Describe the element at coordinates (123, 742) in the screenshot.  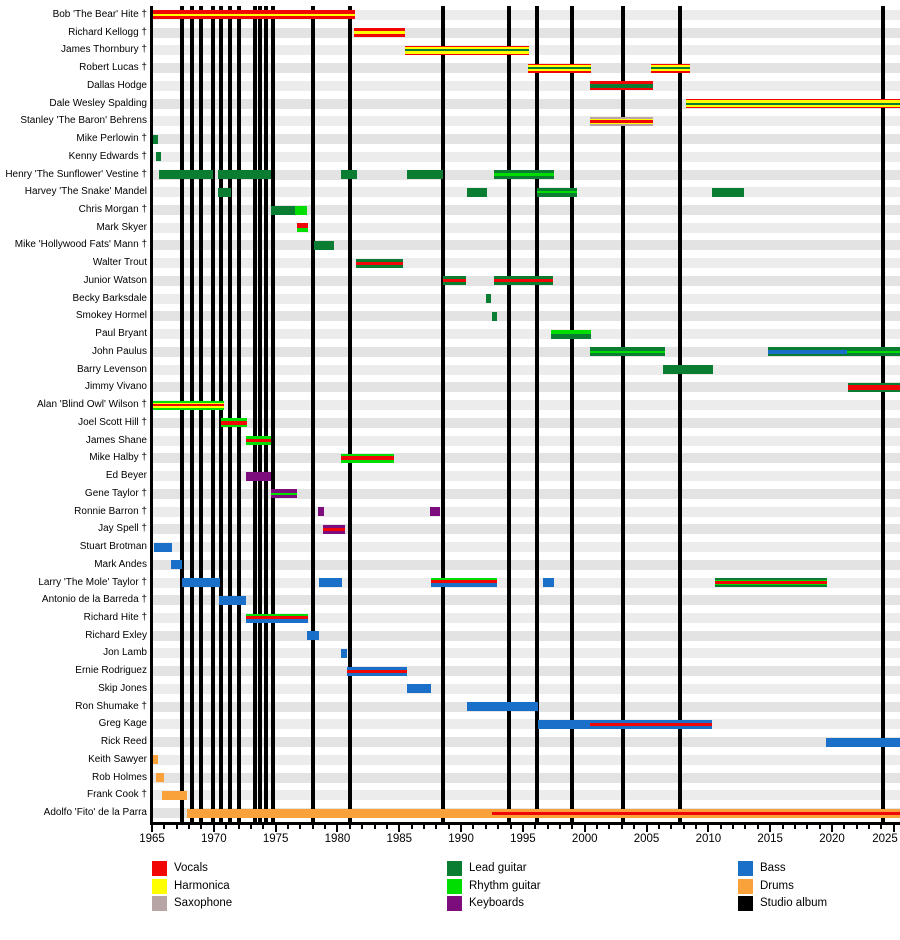
I see `member-name-label: Rick Reed` at that location.